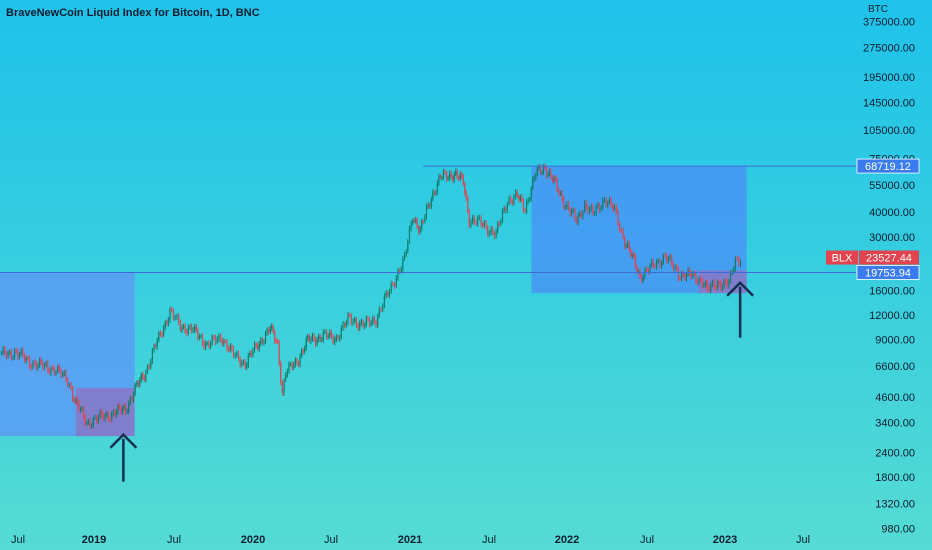 Image resolution: width=932 pixels, height=550 pixels. Describe the element at coordinates (892, 213) in the screenshot. I see `y-tick-label: 40000.00` at that location.